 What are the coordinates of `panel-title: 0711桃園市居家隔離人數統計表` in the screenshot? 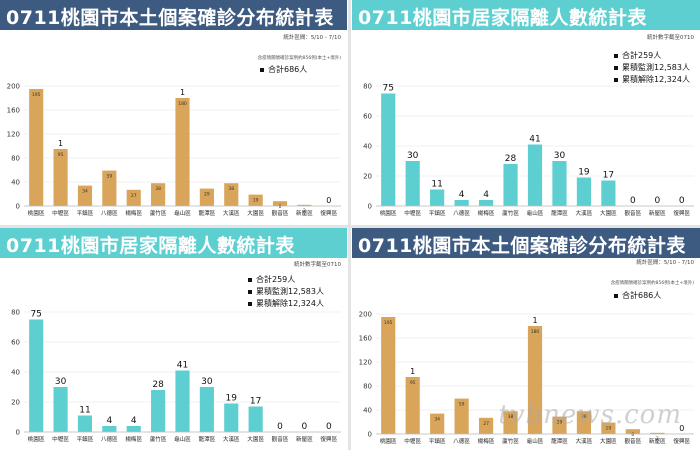 It's located at (150, 246).